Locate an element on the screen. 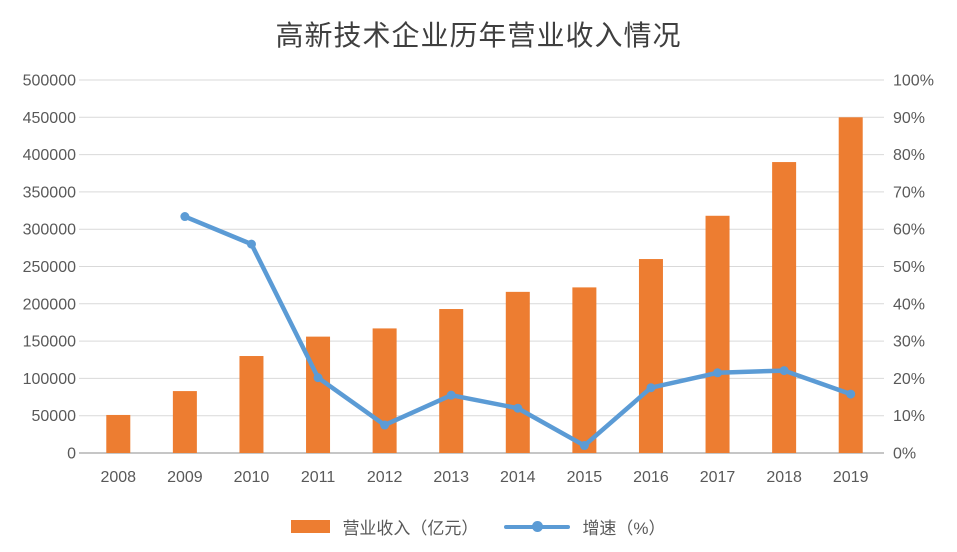 The width and height of the screenshot is (957, 552). legend-growth-label: 增速（%） is located at coordinates (624, 528).